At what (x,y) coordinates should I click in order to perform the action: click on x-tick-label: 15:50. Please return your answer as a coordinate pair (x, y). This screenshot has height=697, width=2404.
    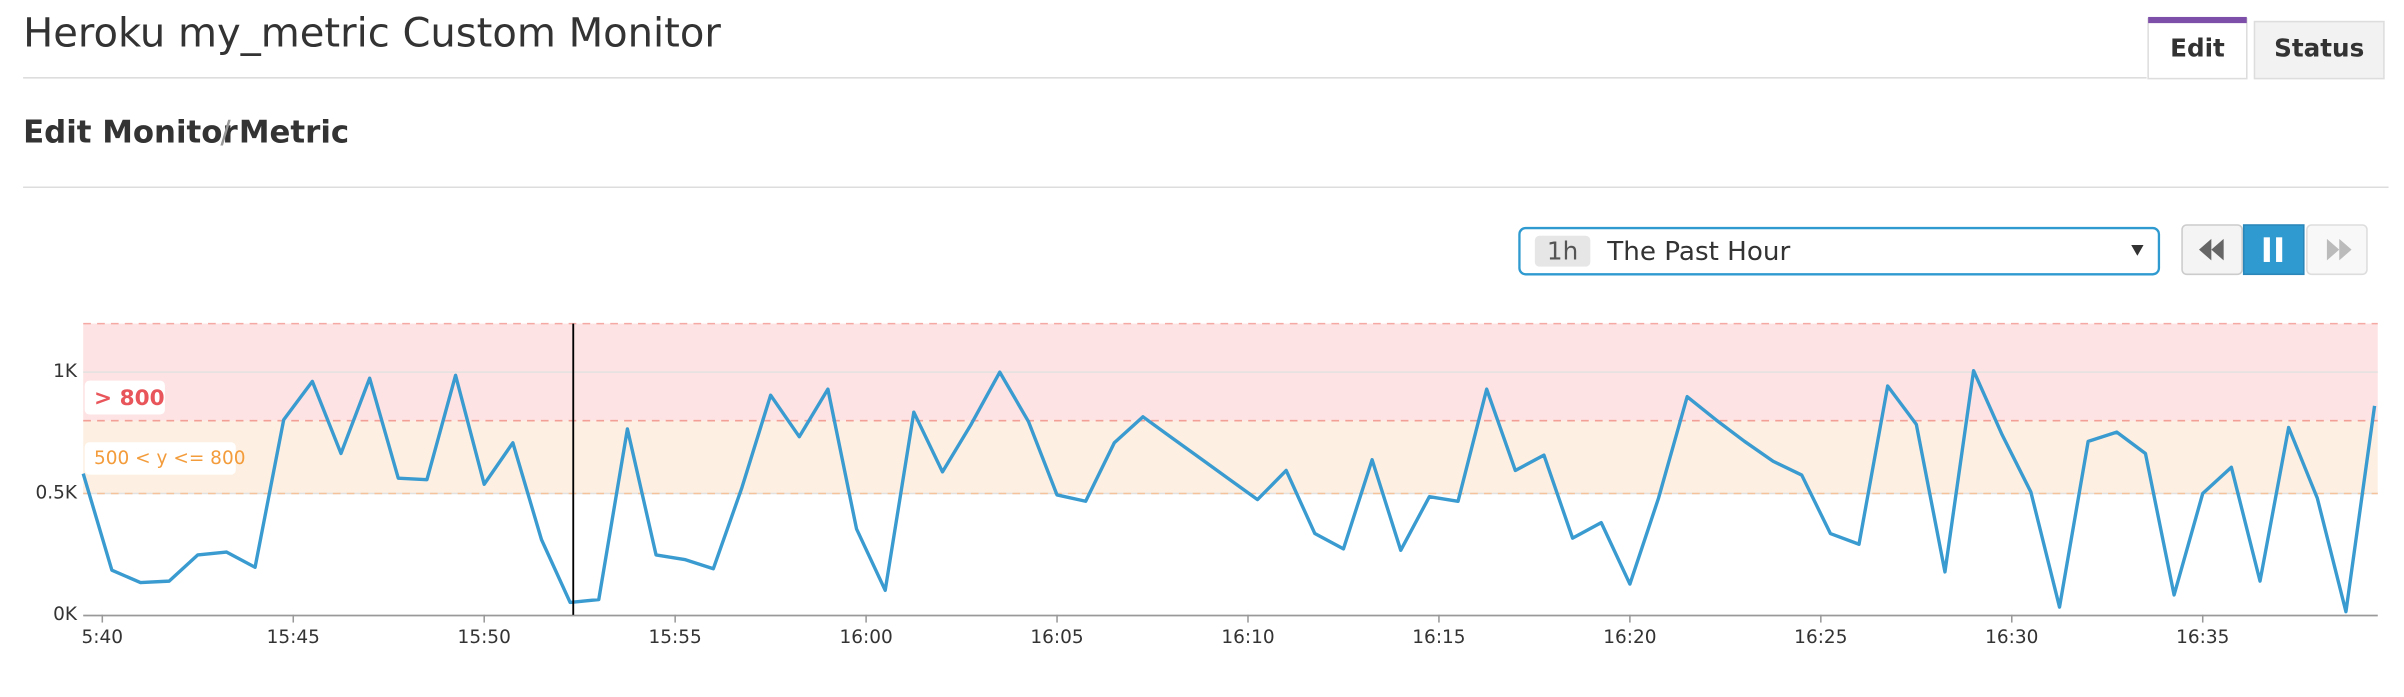
    Looking at the image, I should click on (484, 637).